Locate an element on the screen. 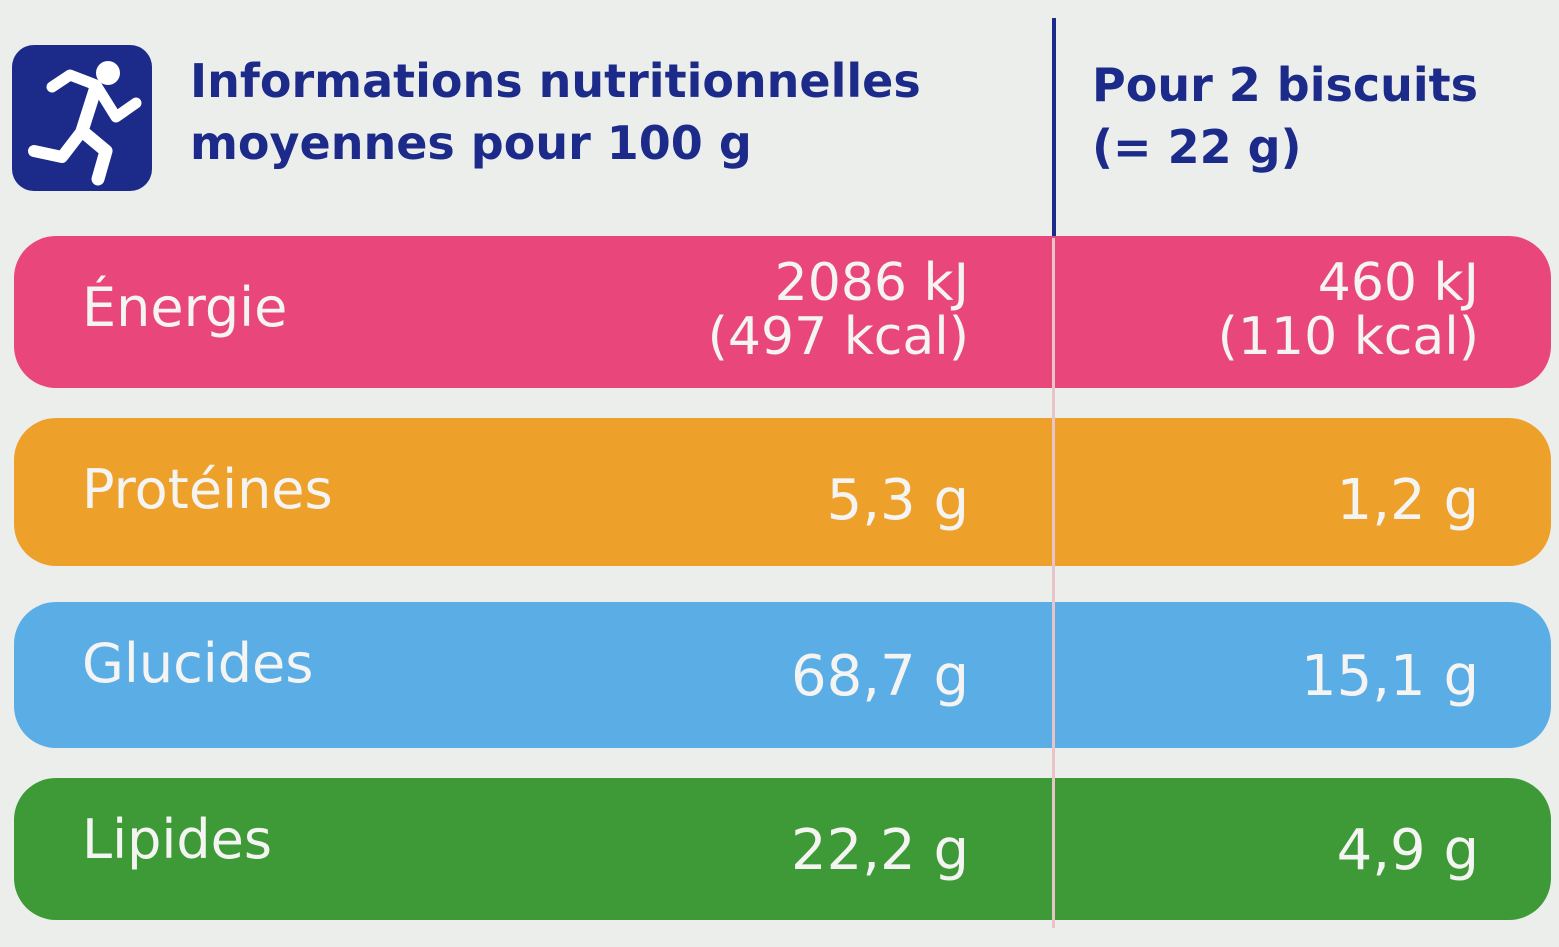 The width and height of the screenshot is (1559, 947). header-line: moyennes pour 100 g is located at coordinates (471, 143).